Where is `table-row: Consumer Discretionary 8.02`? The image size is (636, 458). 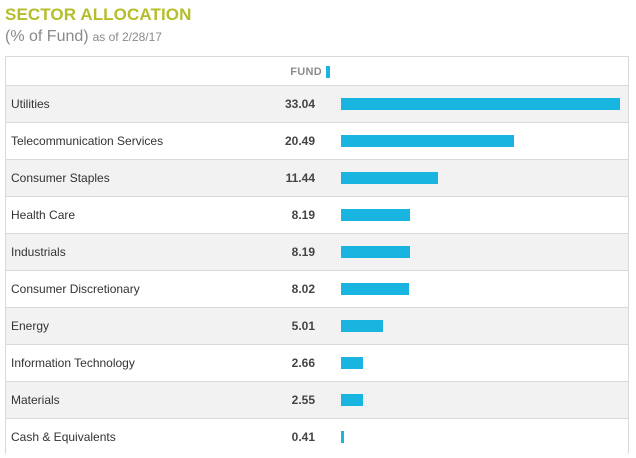 table-row: Consumer Discretionary 8.02 is located at coordinates (317, 288).